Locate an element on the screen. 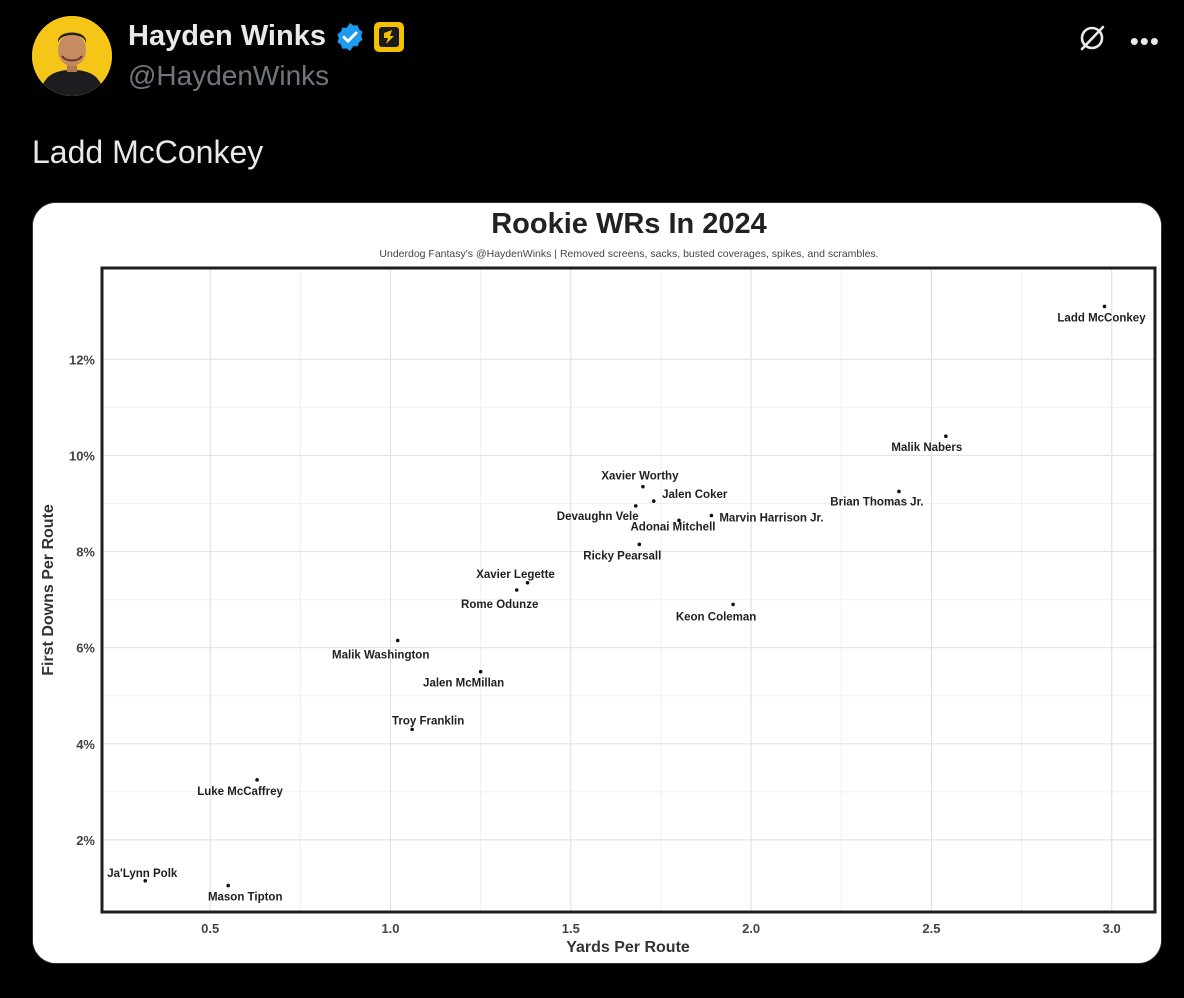 Image resolution: width=1184 pixels, height=998 pixels. point-label: Ja'Lynn Polk is located at coordinates (142, 874).